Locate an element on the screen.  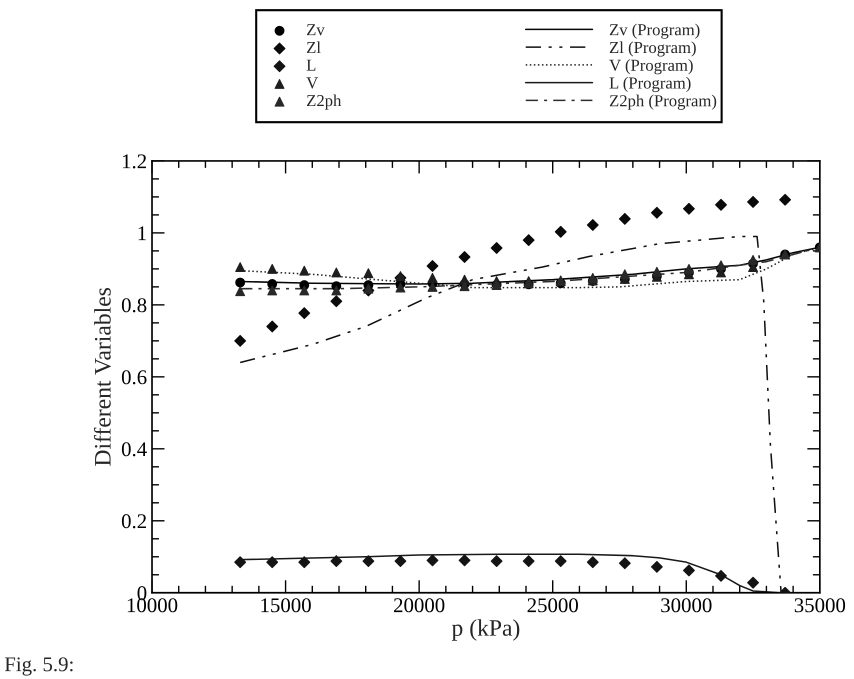
legend-label: L (Program) is located at coordinates (650, 84).